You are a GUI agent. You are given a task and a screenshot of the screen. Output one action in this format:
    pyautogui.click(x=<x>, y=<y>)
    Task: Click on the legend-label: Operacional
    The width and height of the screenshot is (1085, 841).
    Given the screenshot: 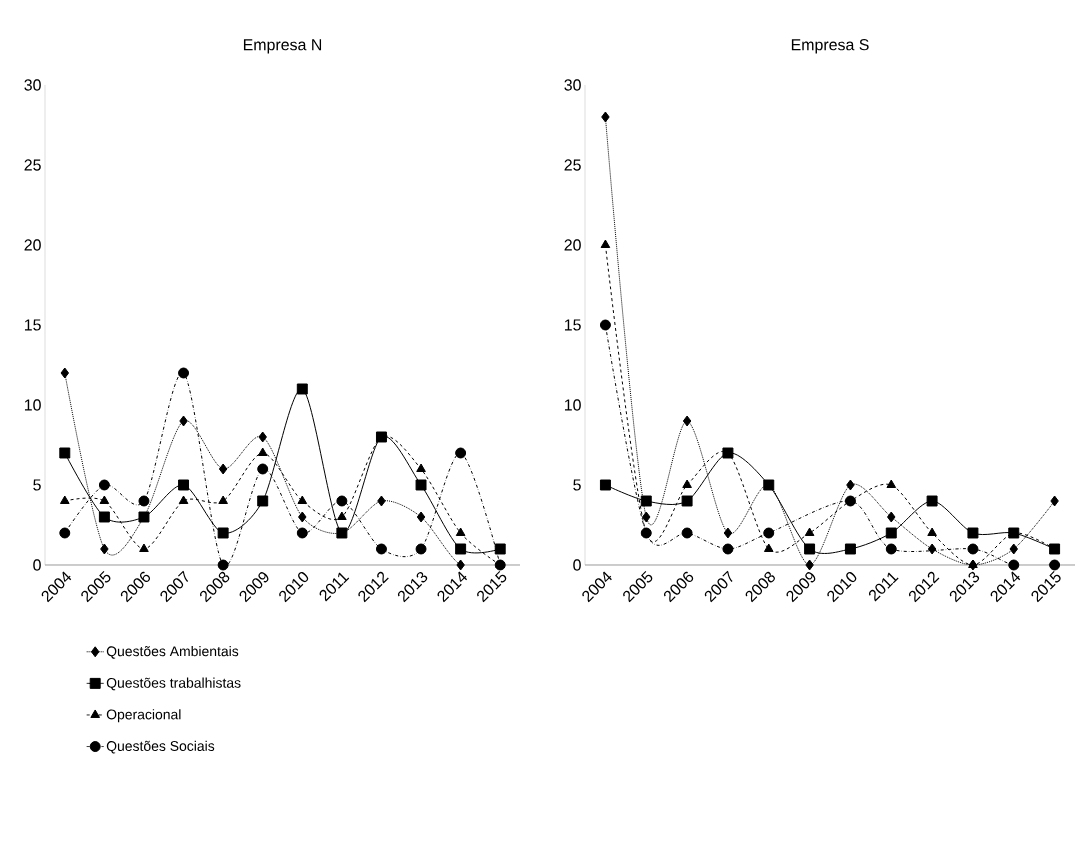 What is the action you would take?
    pyautogui.click(x=143, y=716)
    